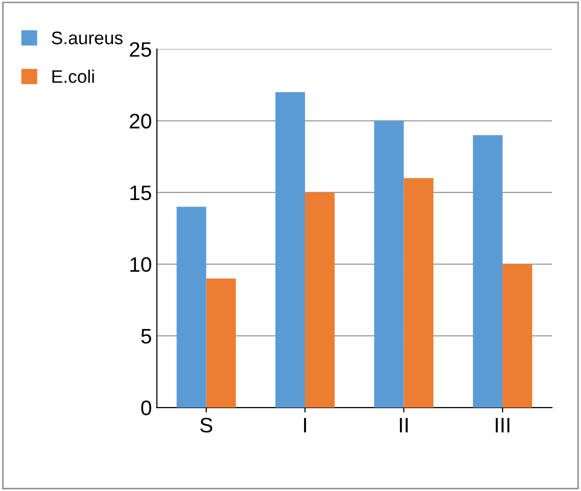 Image resolution: width=581 pixels, height=491 pixels. What do you see at coordinates (404, 425) in the screenshot?
I see `x-tick-label: II` at bounding box center [404, 425].